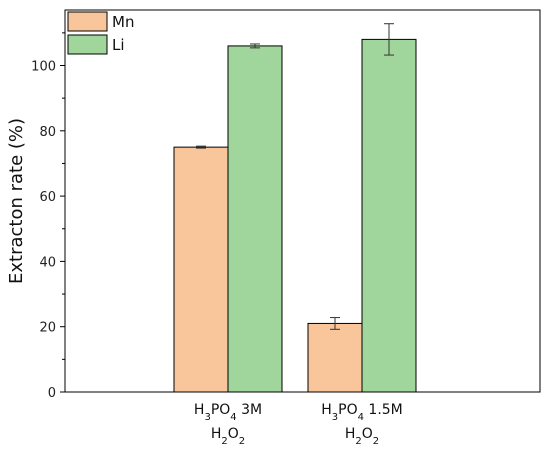 The width and height of the screenshot is (550, 452). What do you see at coordinates (43, 67) in the screenshot?
I see `y-tick-label-100: 100` at bounding box center [43, 67].